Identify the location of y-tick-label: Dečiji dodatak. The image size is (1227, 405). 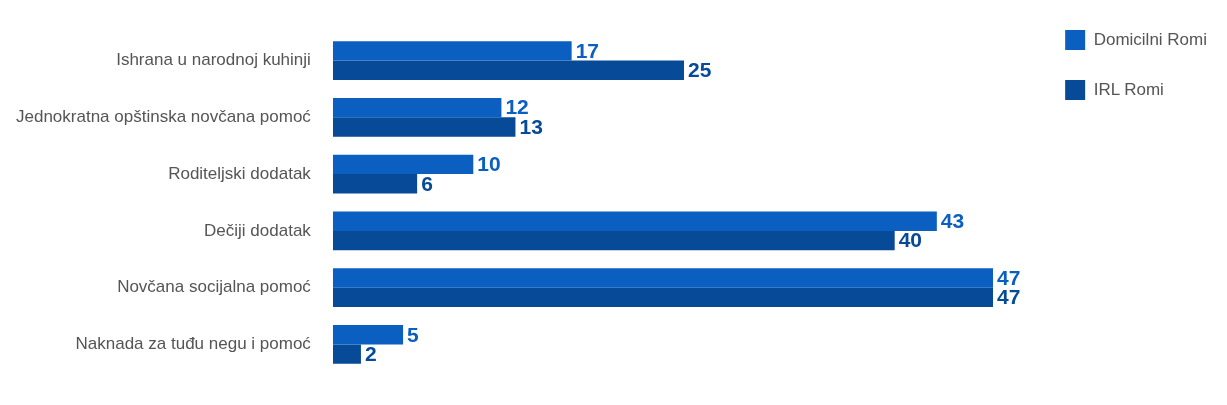
(258, 230).